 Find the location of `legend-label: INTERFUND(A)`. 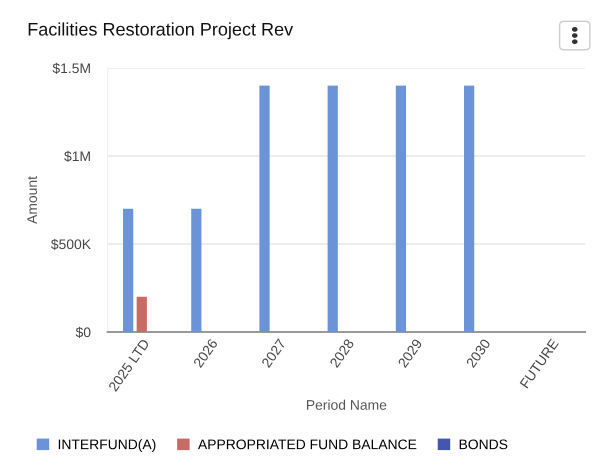

legend-label: INTERFUND(A) is located at coordinates (107, 445).